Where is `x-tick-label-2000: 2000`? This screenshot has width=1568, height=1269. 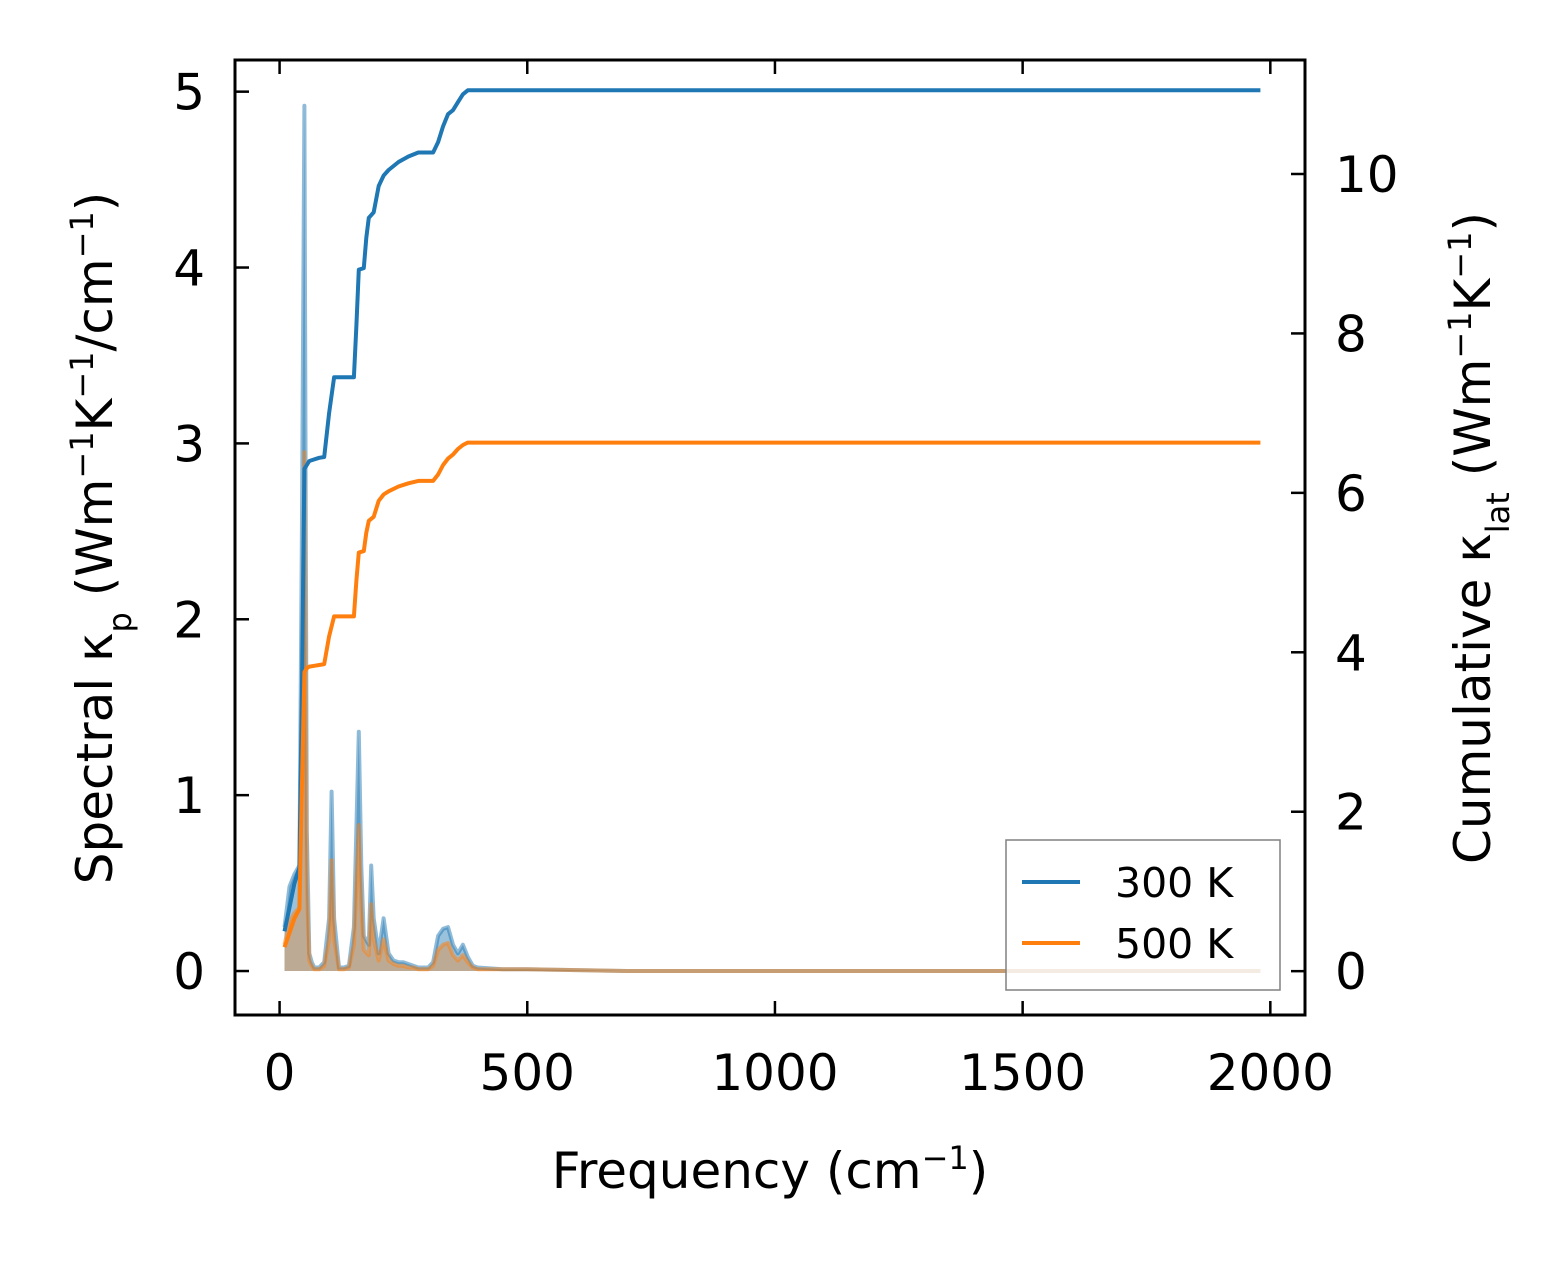
x-tick-label-2000: 2000 is located at coordinates (1270, 1073).